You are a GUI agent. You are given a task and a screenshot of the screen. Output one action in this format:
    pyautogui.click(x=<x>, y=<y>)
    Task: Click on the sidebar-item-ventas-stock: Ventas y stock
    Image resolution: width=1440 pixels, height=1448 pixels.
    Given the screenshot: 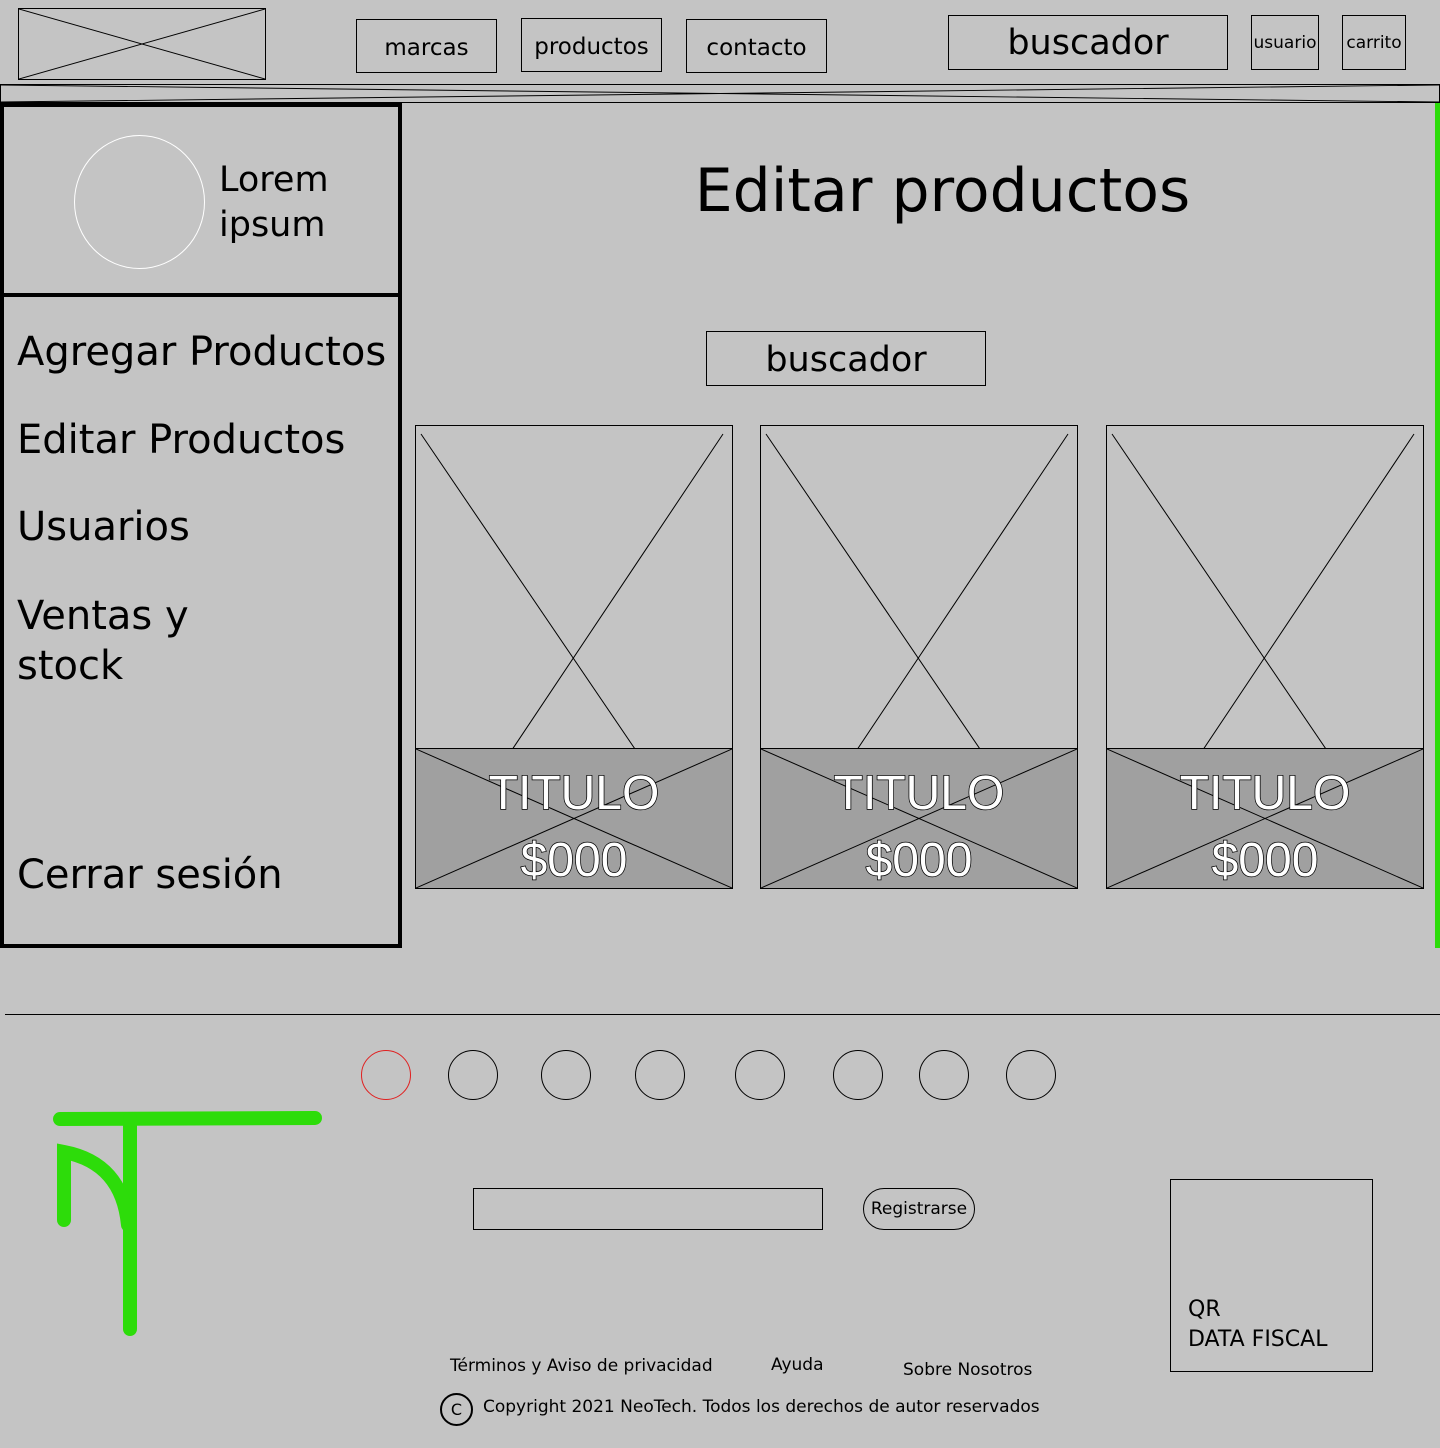 What is the action you would take?
    pyautogui.click(x=103, y=641)
    